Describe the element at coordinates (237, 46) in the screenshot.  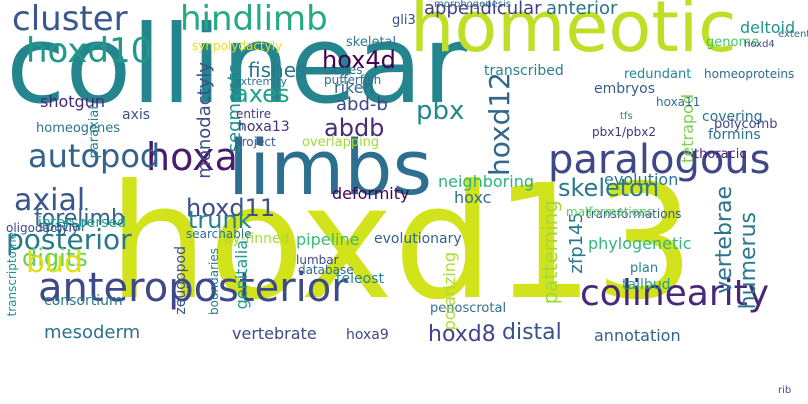
I see `cloud-word: synpolydactyly` at that location.